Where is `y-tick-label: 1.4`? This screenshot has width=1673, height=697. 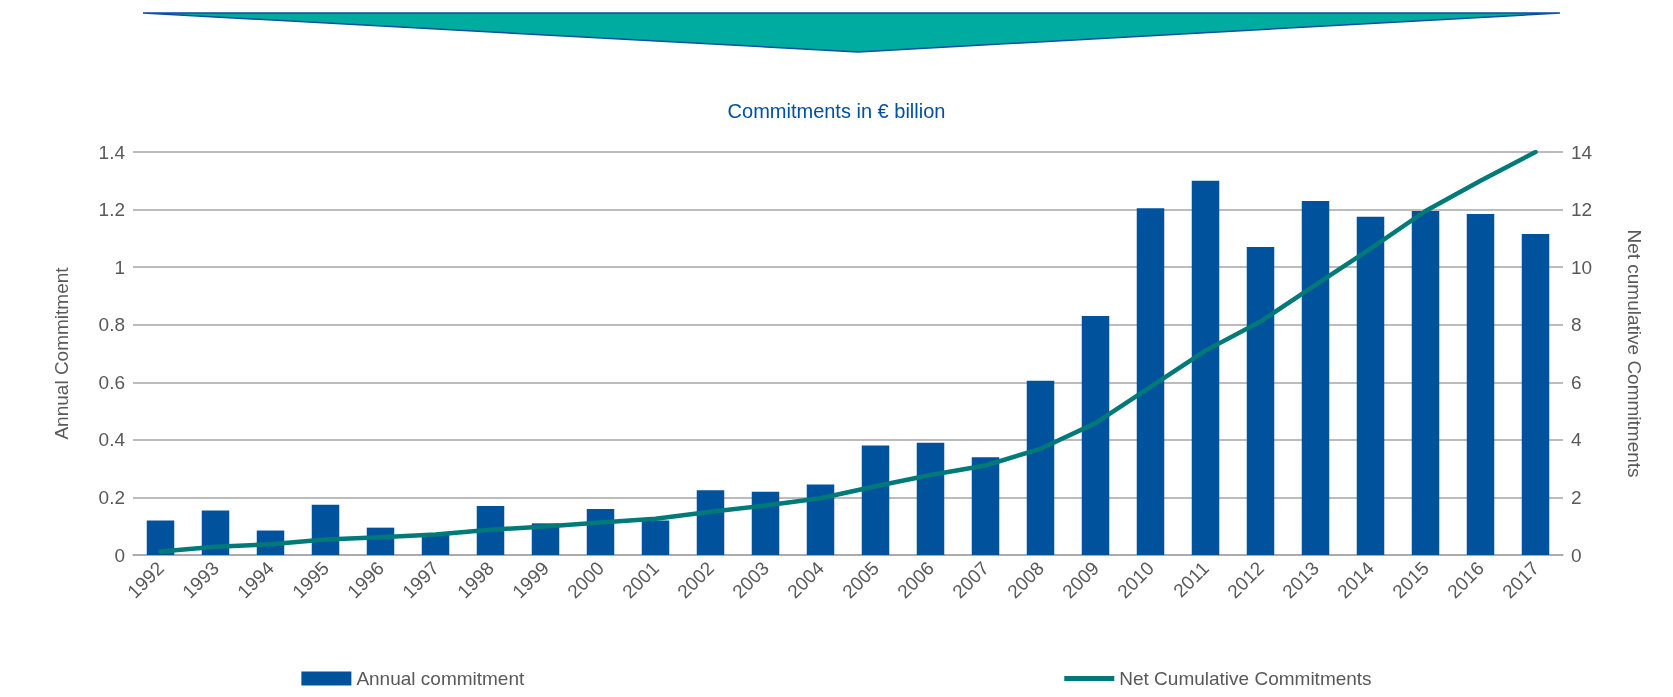 y-tick-label: 1.4 is located at coordinates (112, 152).